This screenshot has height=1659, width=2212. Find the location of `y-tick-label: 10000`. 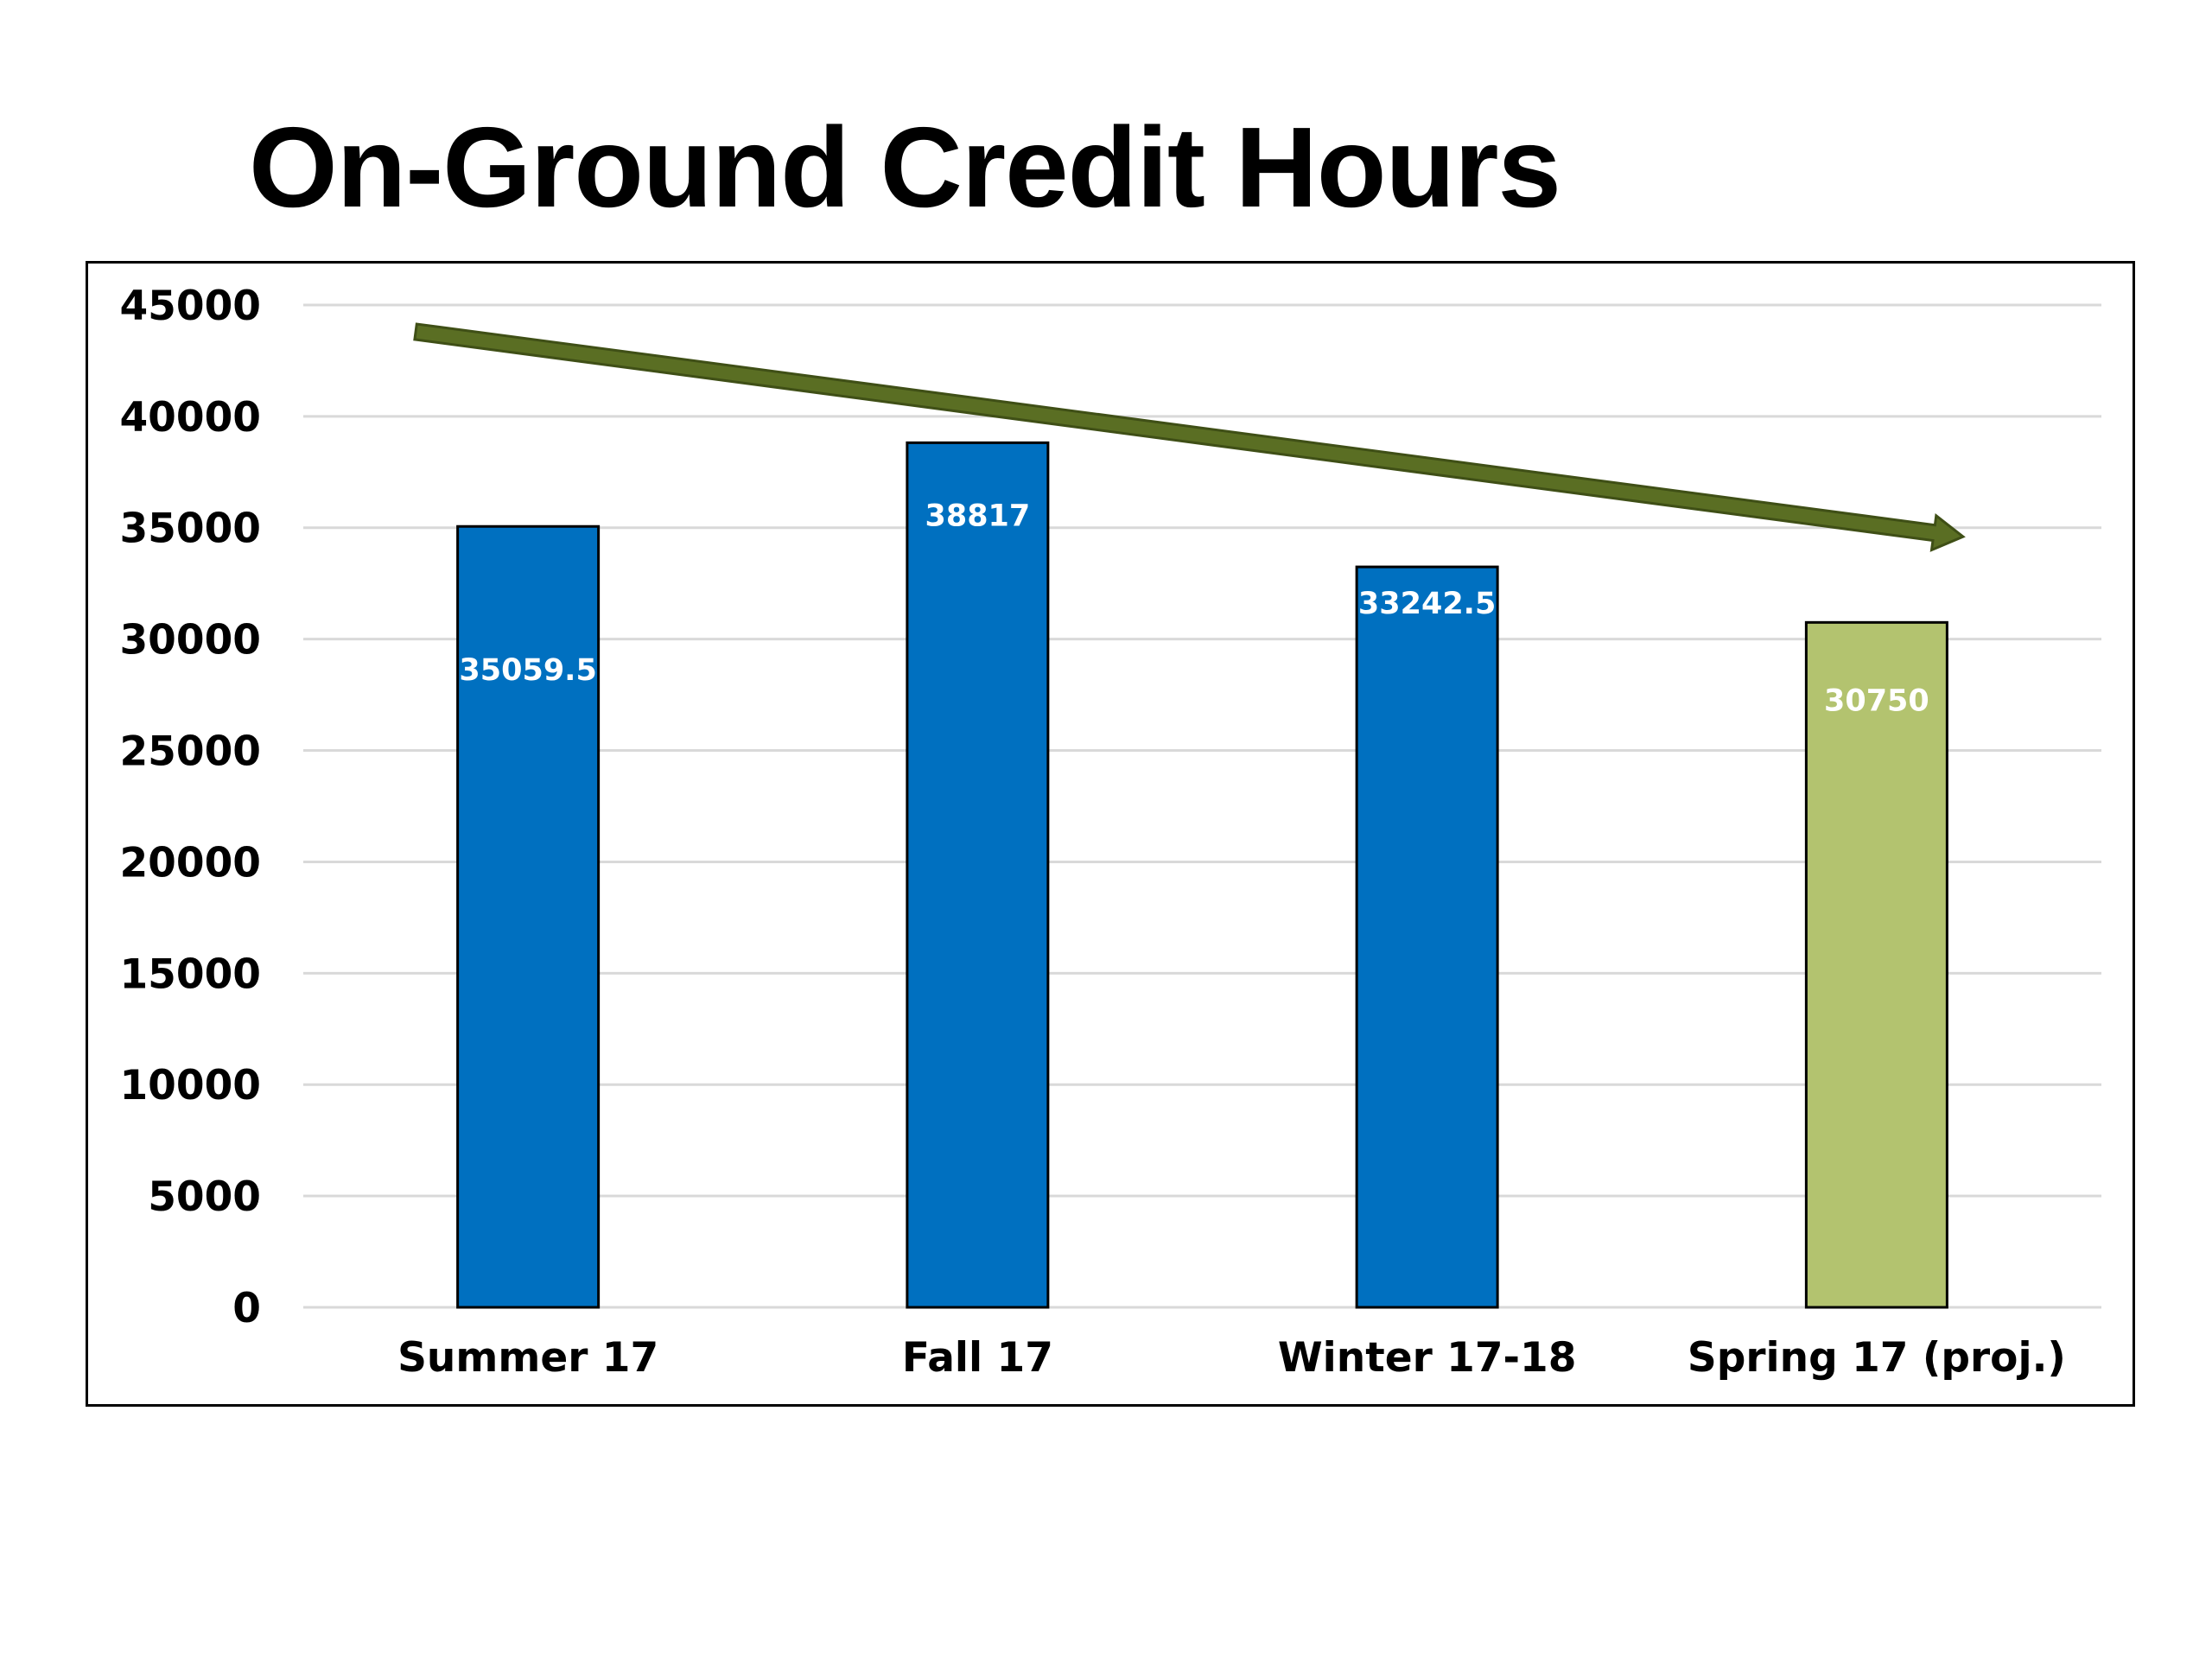

y-tick-label: 10000 is located at coordinates (190, 1085).